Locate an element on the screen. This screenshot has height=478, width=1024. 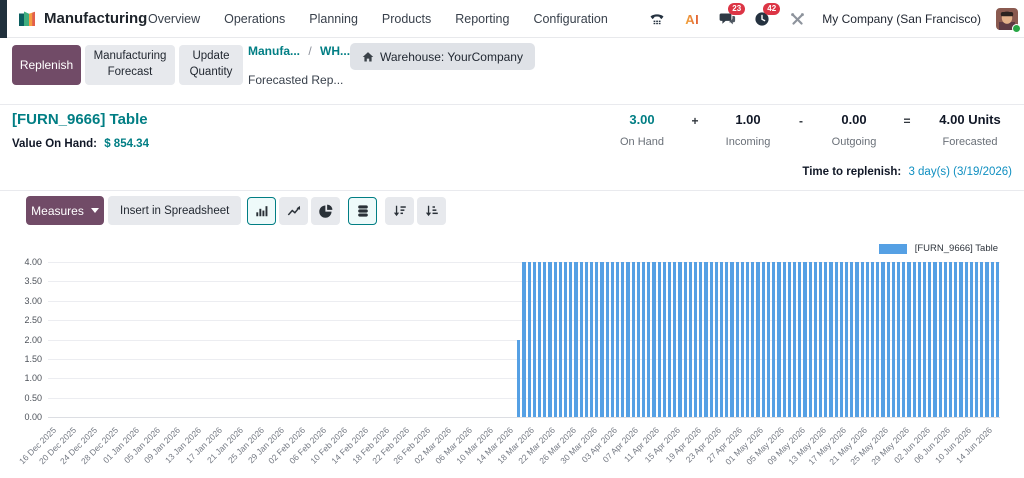
outgoing-value: 0.00 is located at coordinates (854, 119).